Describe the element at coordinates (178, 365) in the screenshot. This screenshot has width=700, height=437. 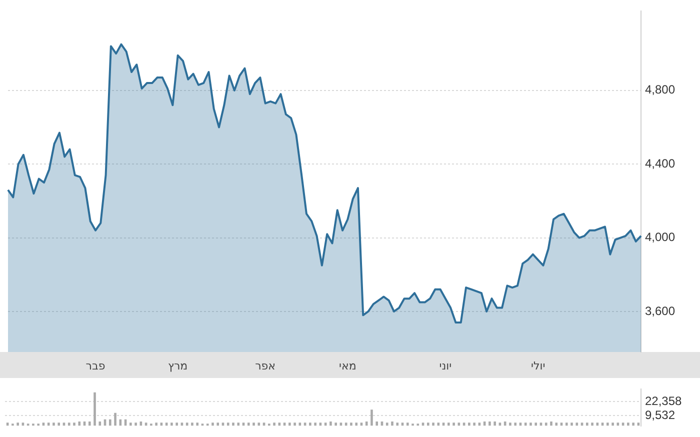
I see `x-tick-label: מרץ` at that location.